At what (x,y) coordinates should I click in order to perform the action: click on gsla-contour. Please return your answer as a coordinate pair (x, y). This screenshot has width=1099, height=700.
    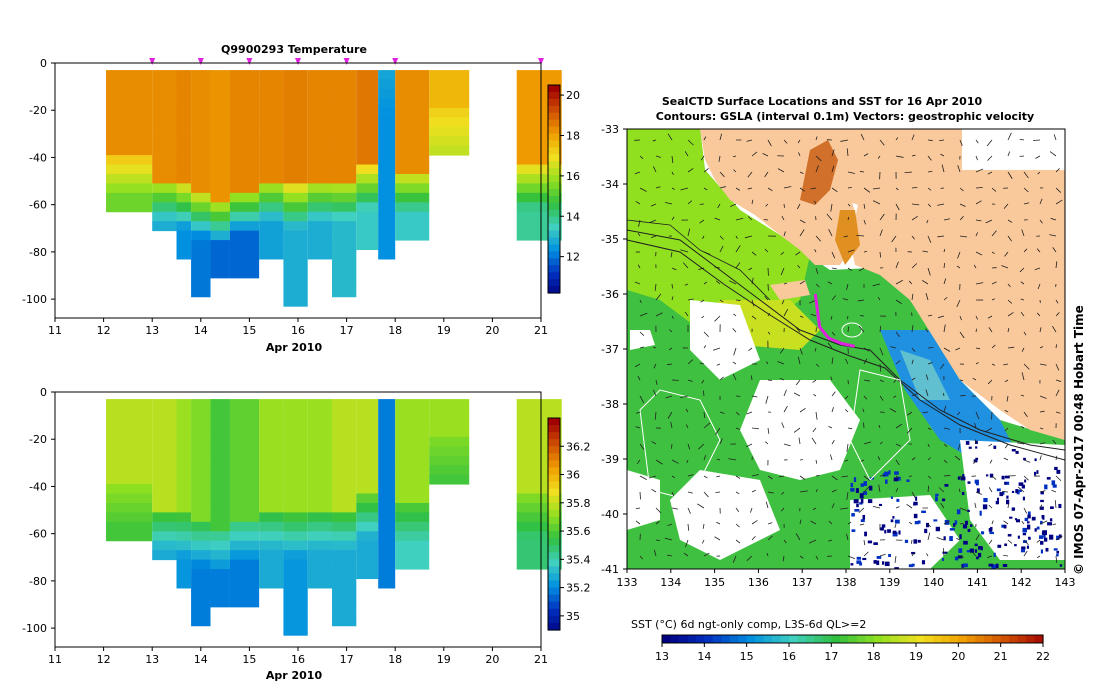
    Looking at the image, I should click on (680, 445).